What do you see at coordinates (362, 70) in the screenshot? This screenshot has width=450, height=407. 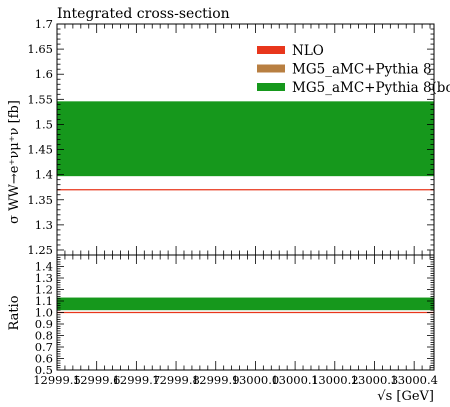 I see `legend-label: MG5_aMC+Pythia 8` at bounding box center [362, 70].